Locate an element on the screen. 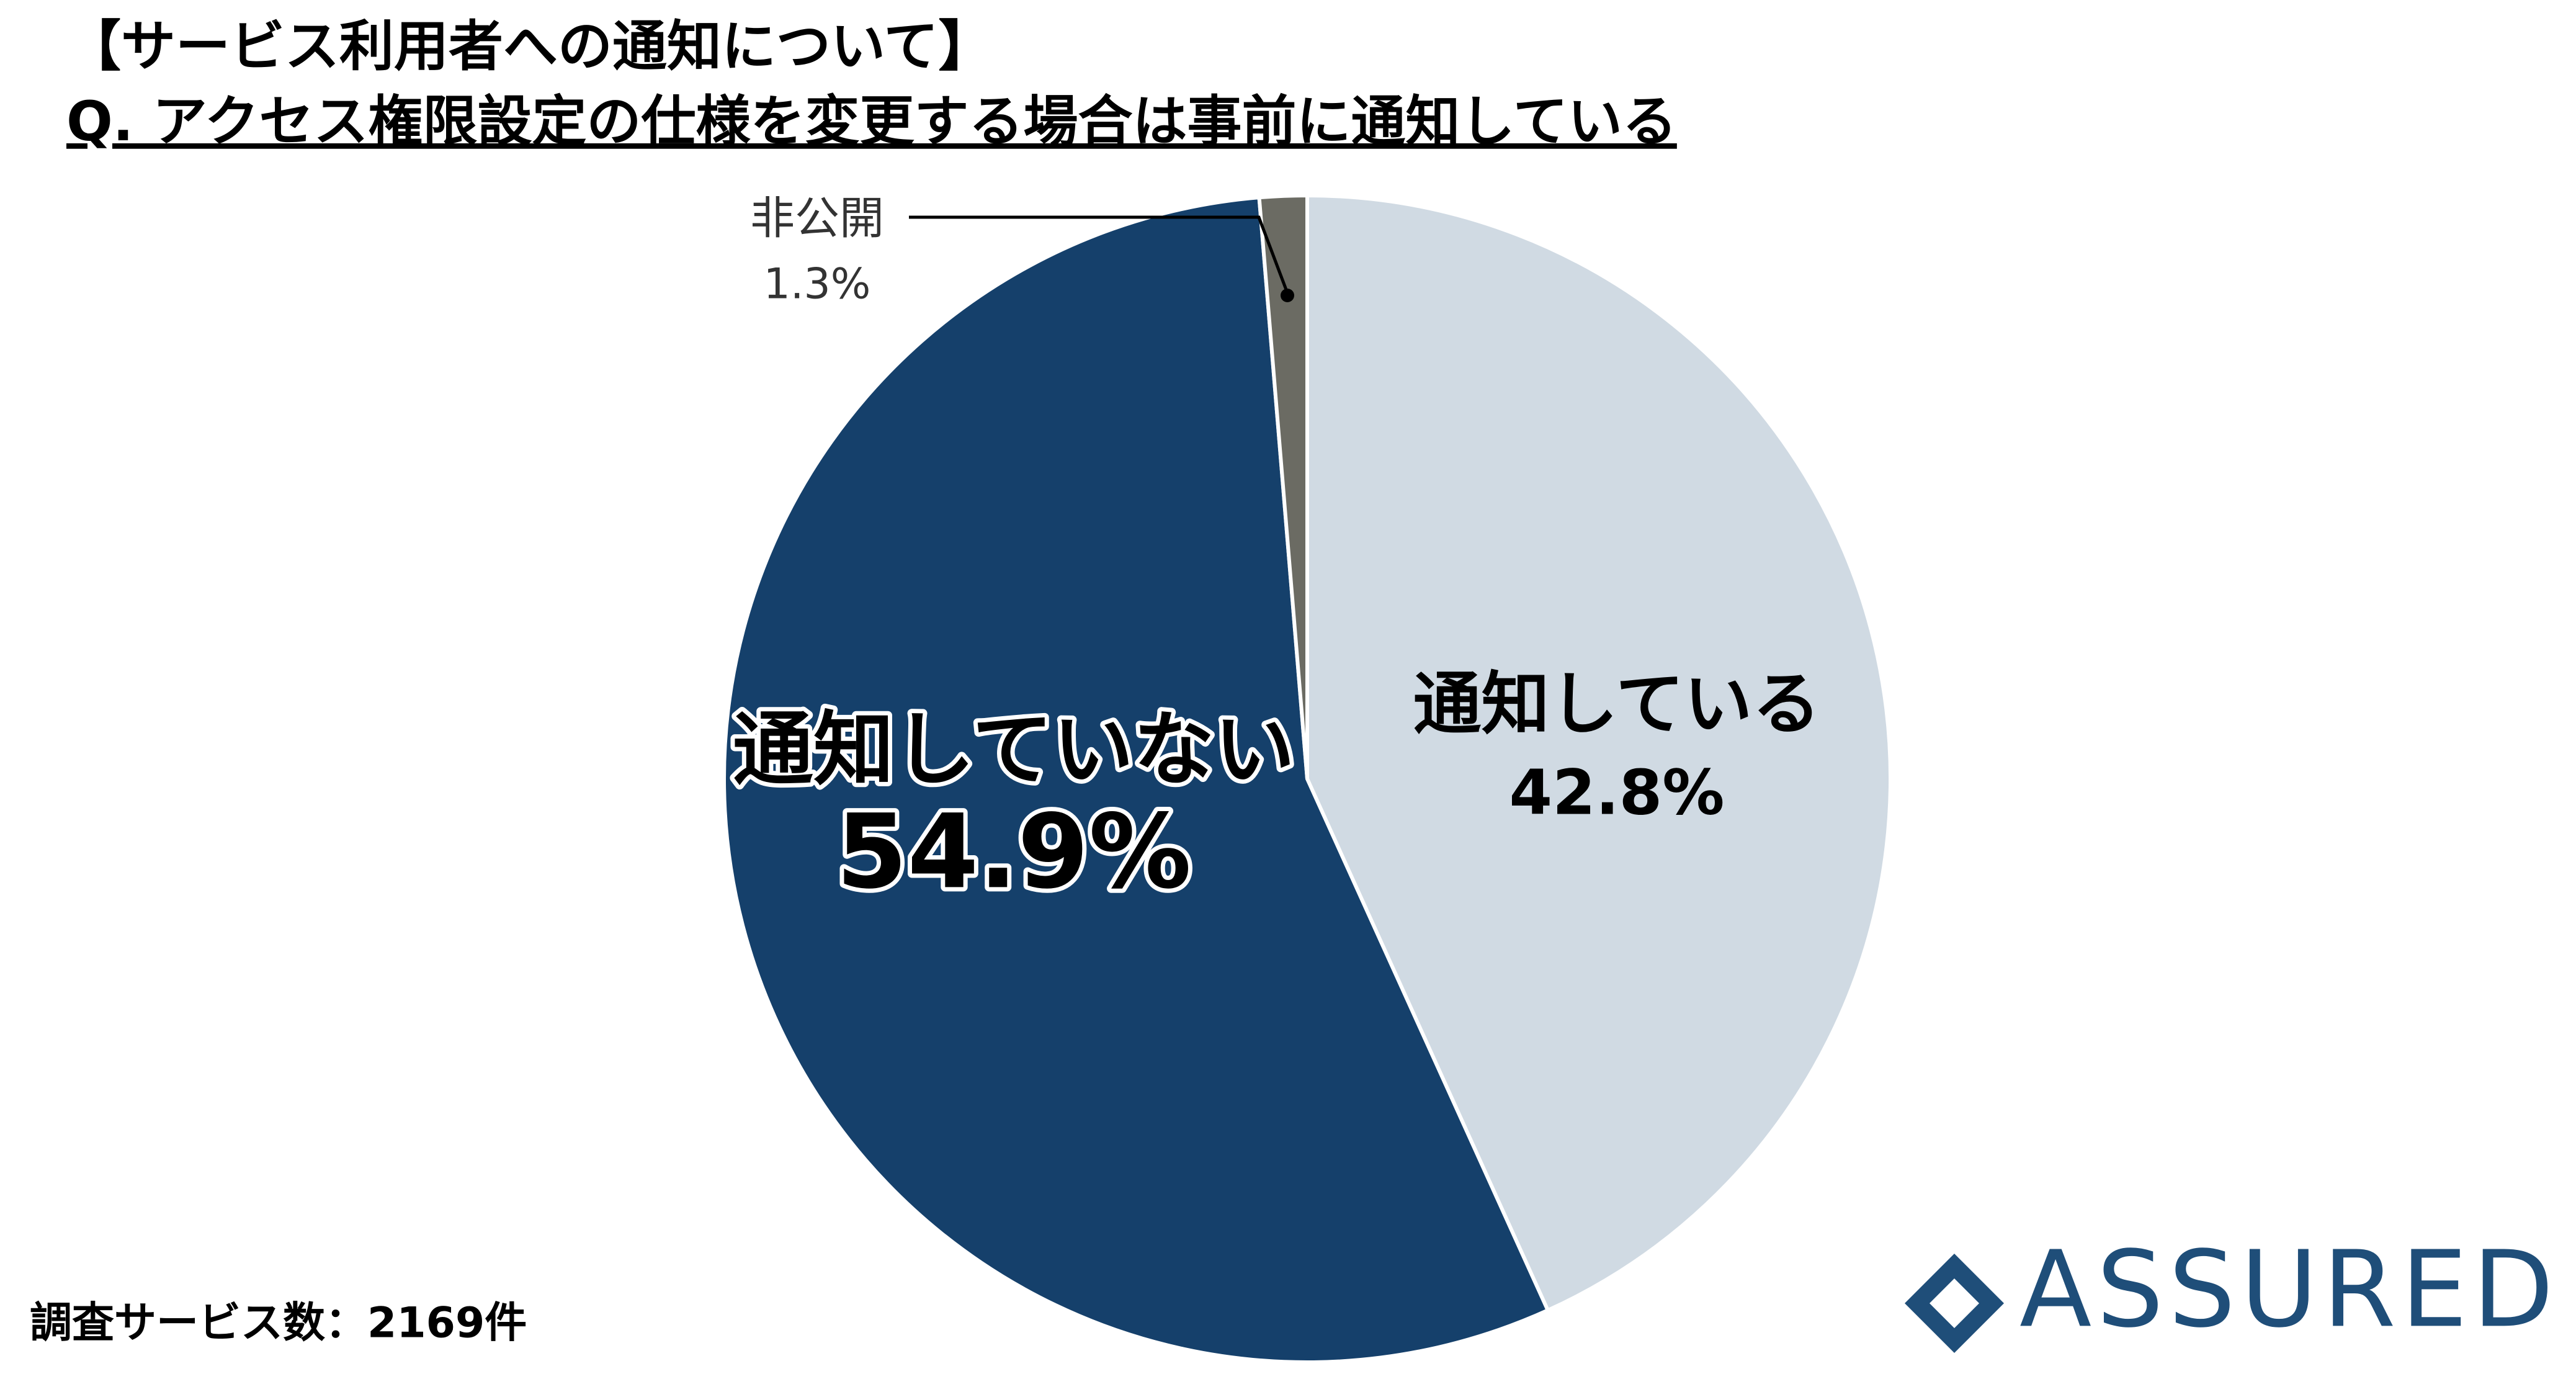  logo-icon is located at coordinates (1954, 1303).